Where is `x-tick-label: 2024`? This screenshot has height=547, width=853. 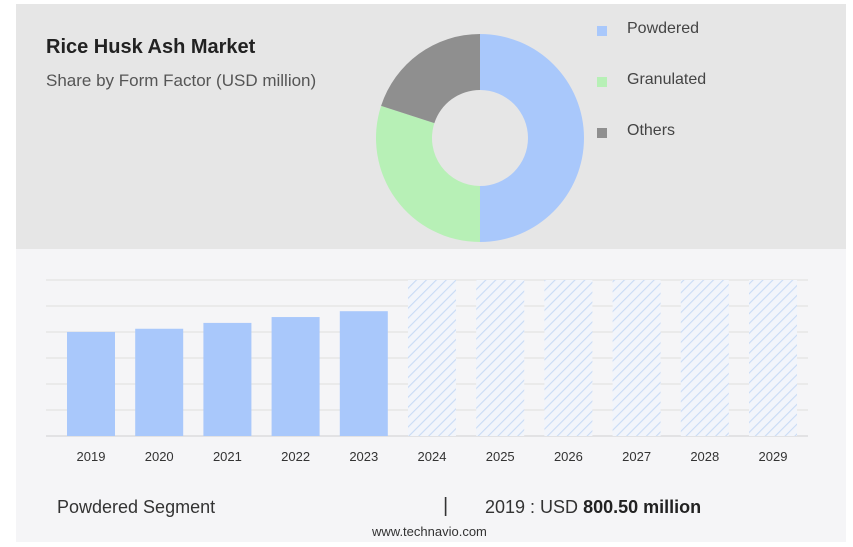
x-tick-label: 2024 is located at coordinates (432, 456).